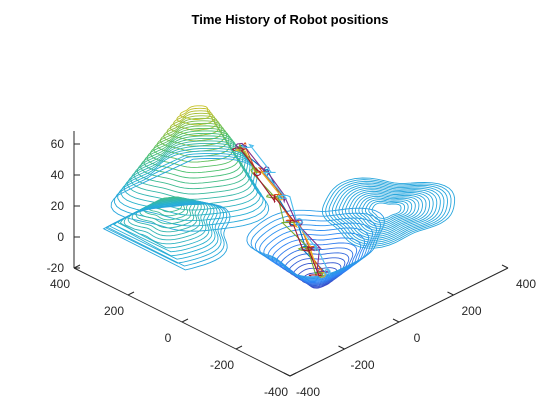 Image resolution: width=560 pixels, height=420 pixels. Describe the element at coordinates (526, 284) in the screenshot. I see `x-tick-label: 400` at that location.